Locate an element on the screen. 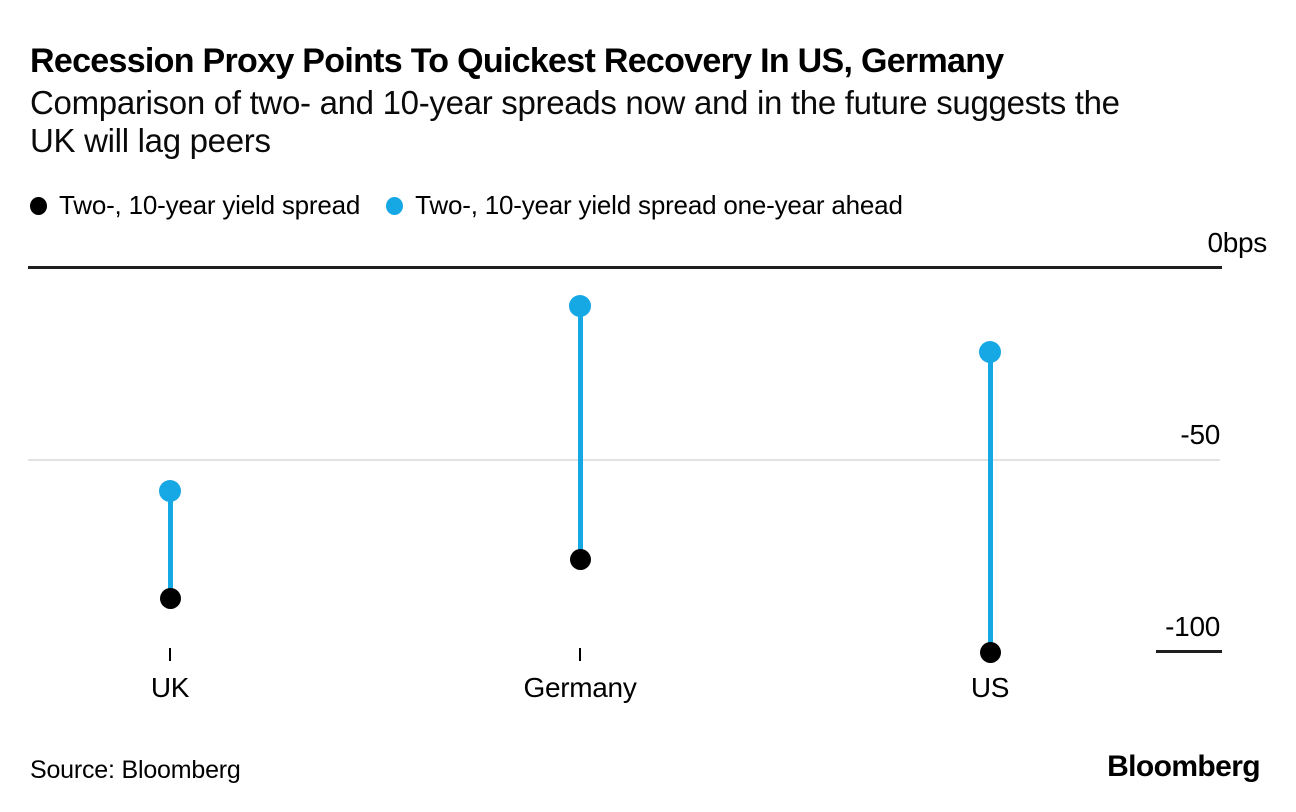  ytick-label--100: -100 is located at coordinates (1192, 626).